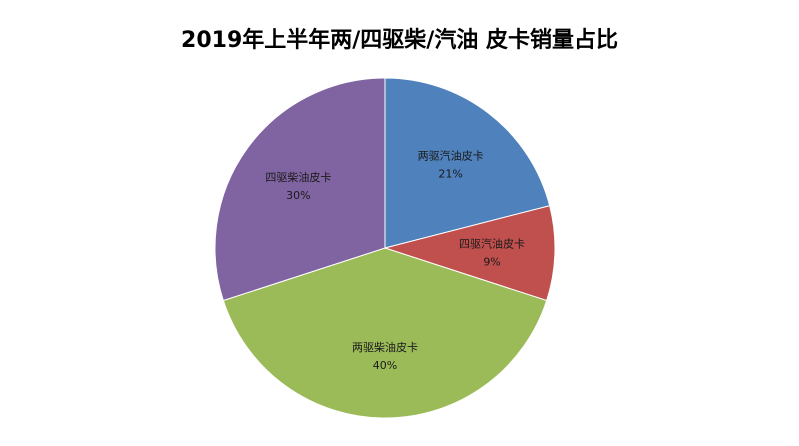  I want to click on slice-label: 两驱柴油皮卡, so click(385, 347).